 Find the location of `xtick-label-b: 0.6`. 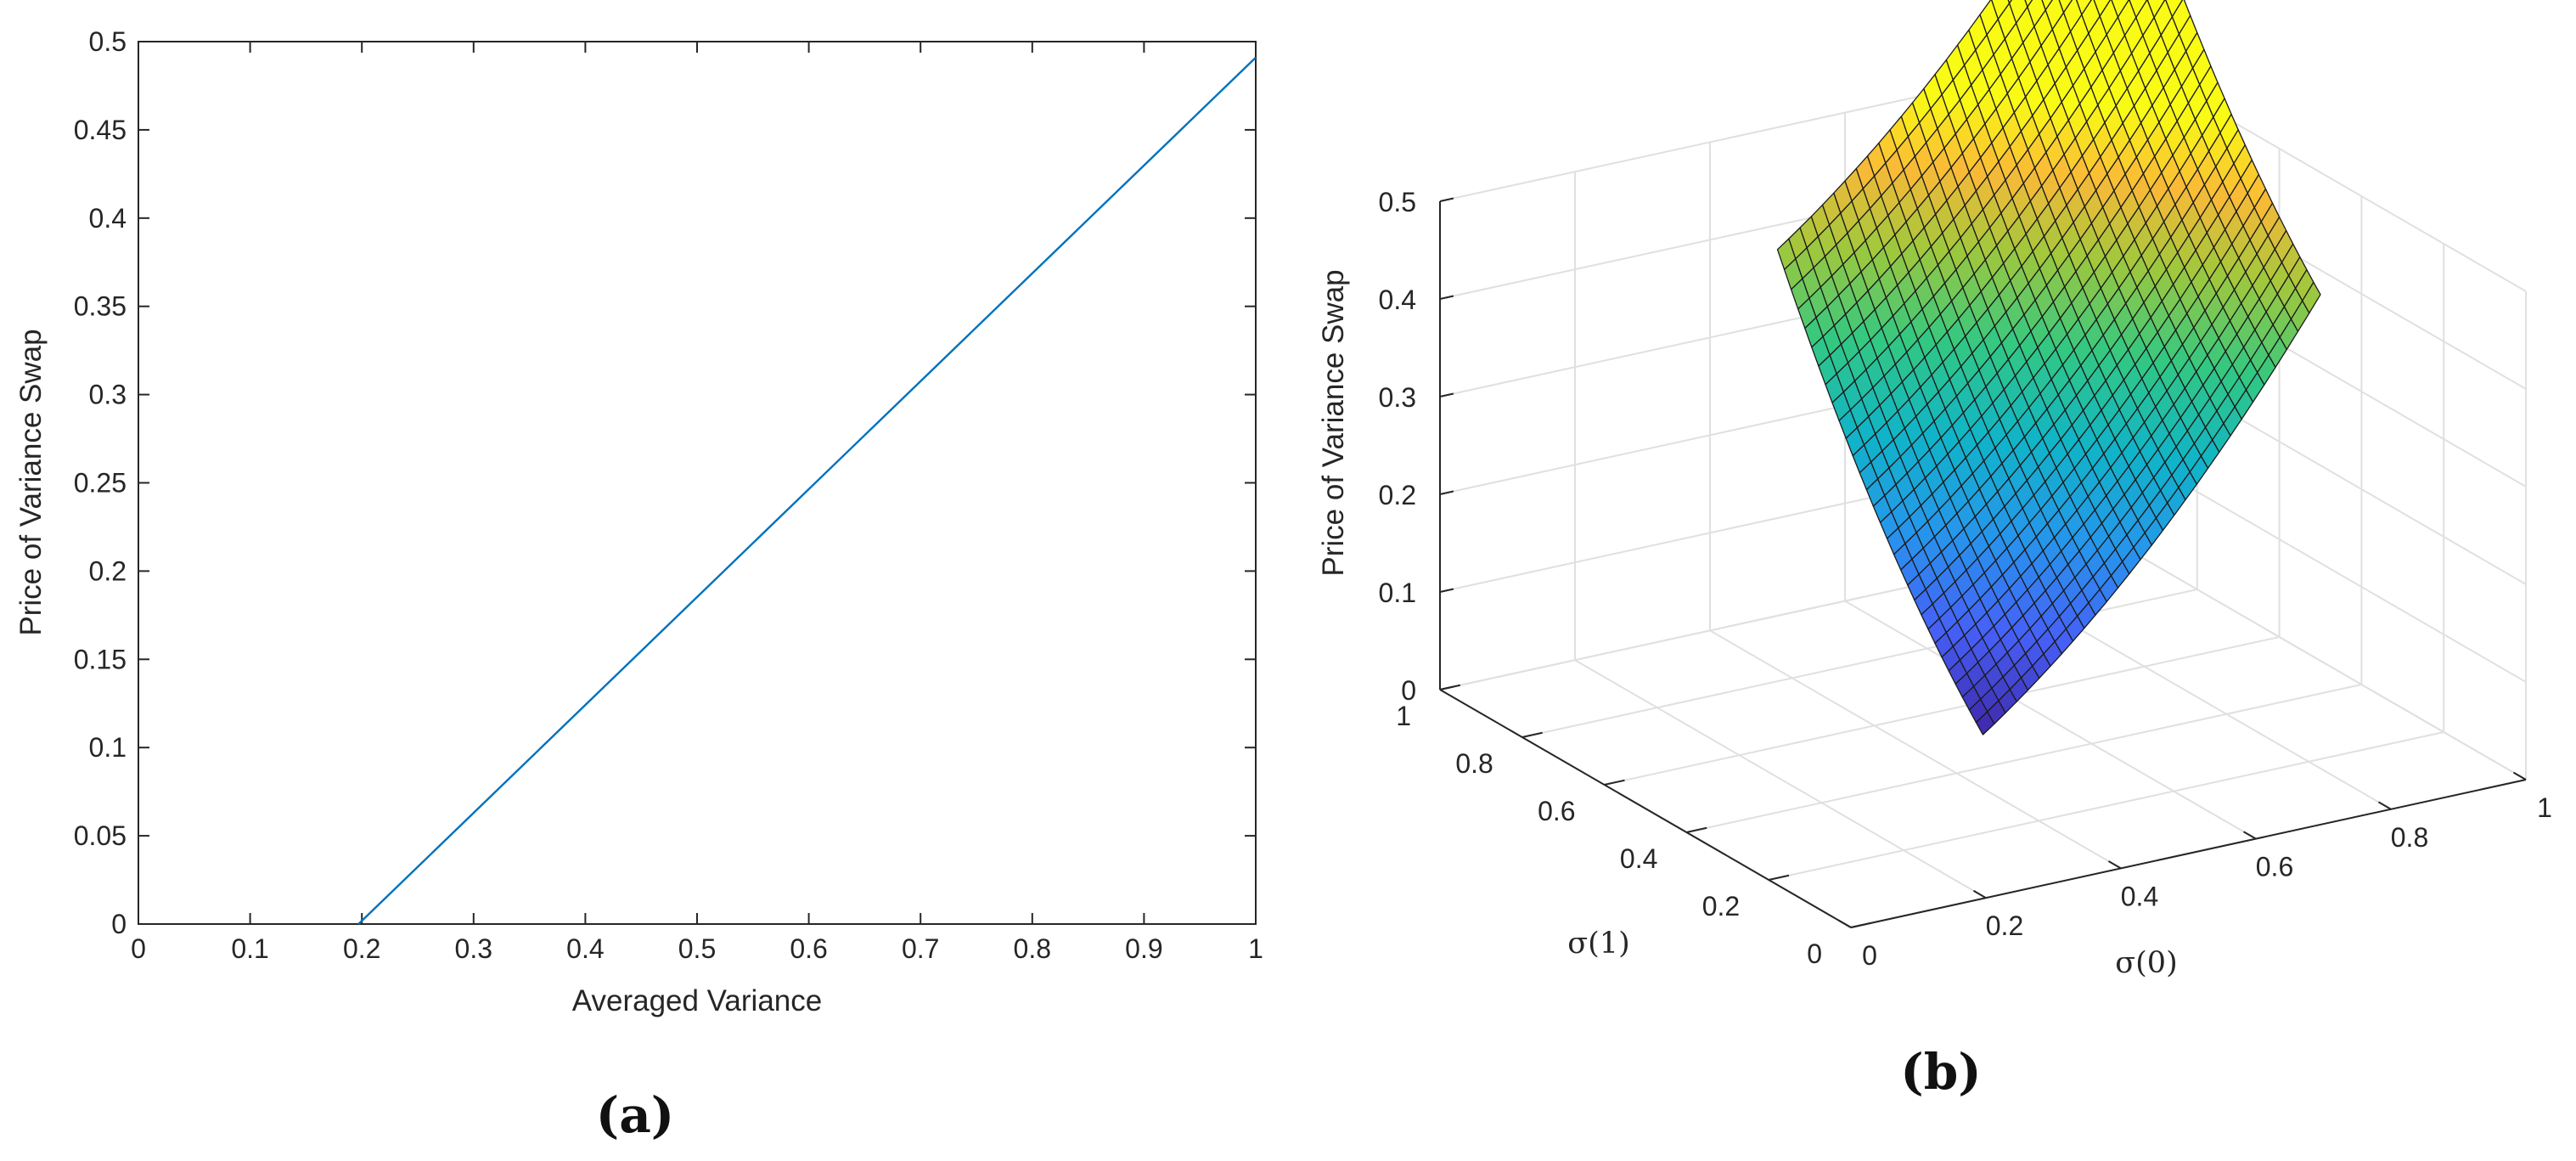

xtick-label-b: 0.6 is located at coordinates (2274, 867).